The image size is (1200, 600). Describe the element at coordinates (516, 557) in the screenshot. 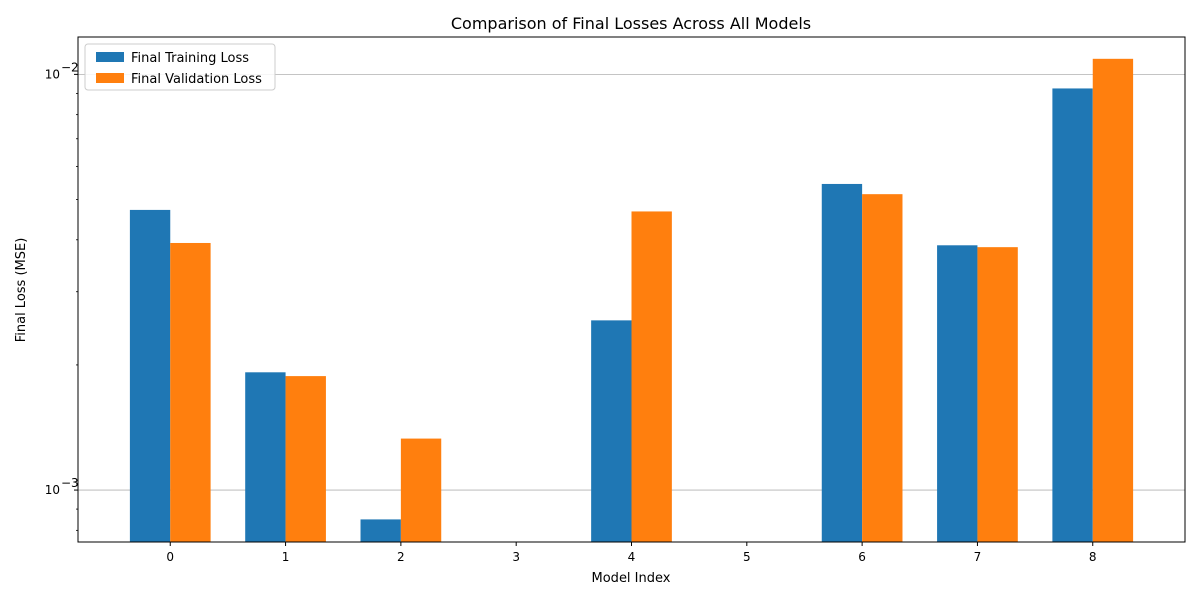

I see `x-tick-label-3: 3` at that location.